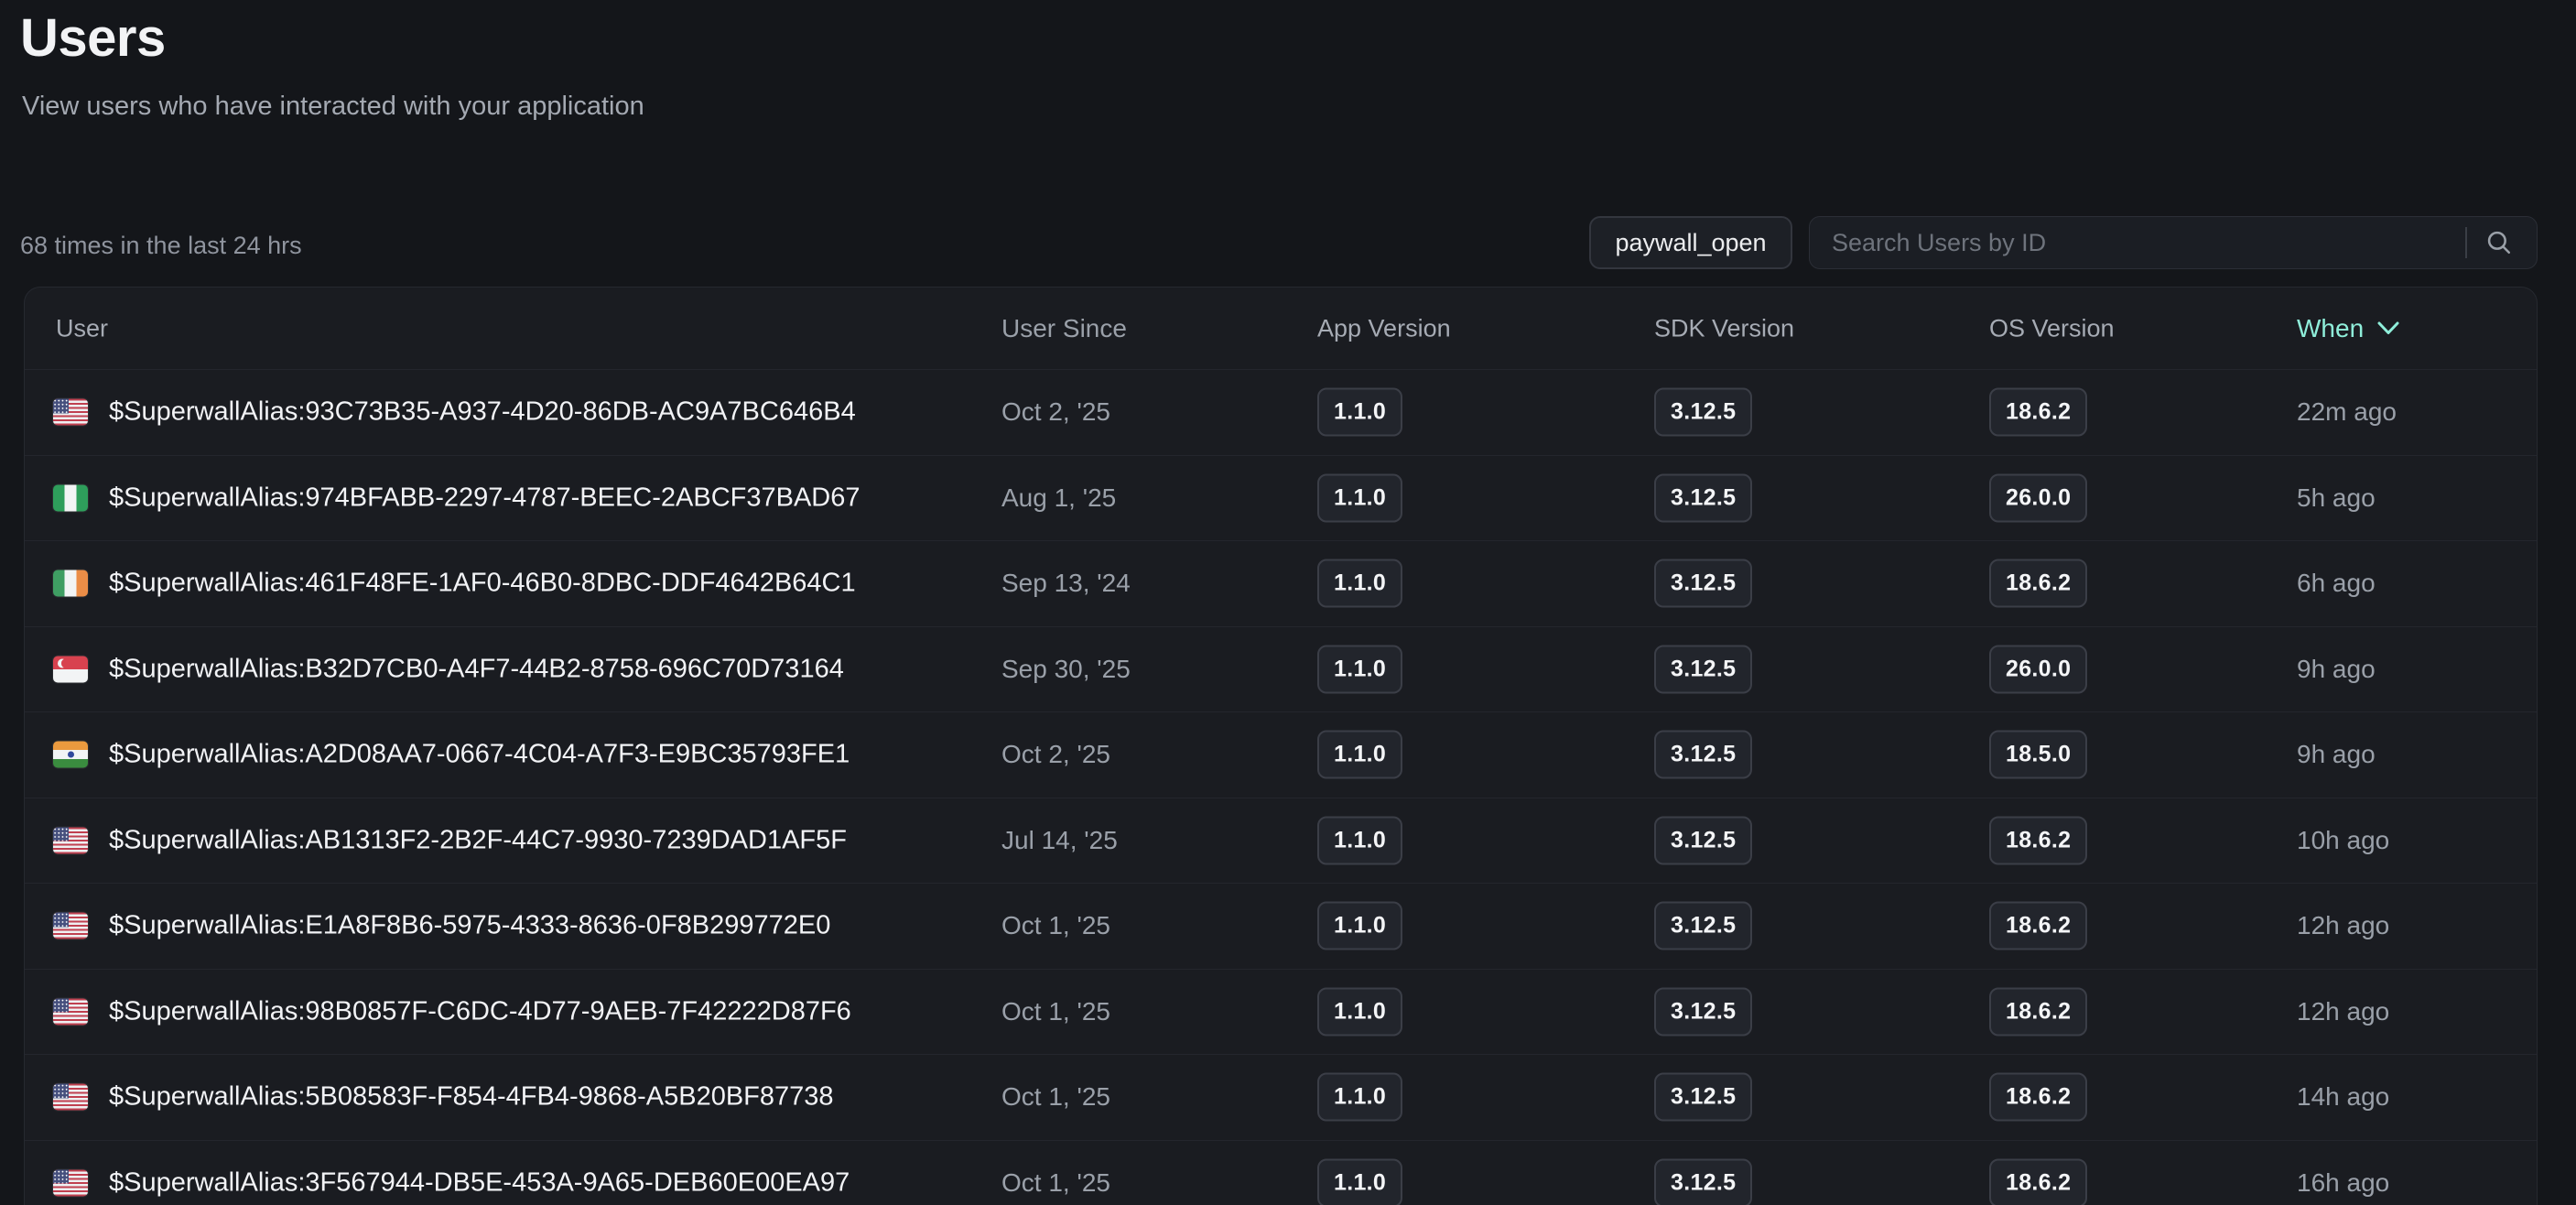  Describe the element at coordinates (2337, 497) in the screenshot. I see `last-seen-value: 5h ago` at that location.